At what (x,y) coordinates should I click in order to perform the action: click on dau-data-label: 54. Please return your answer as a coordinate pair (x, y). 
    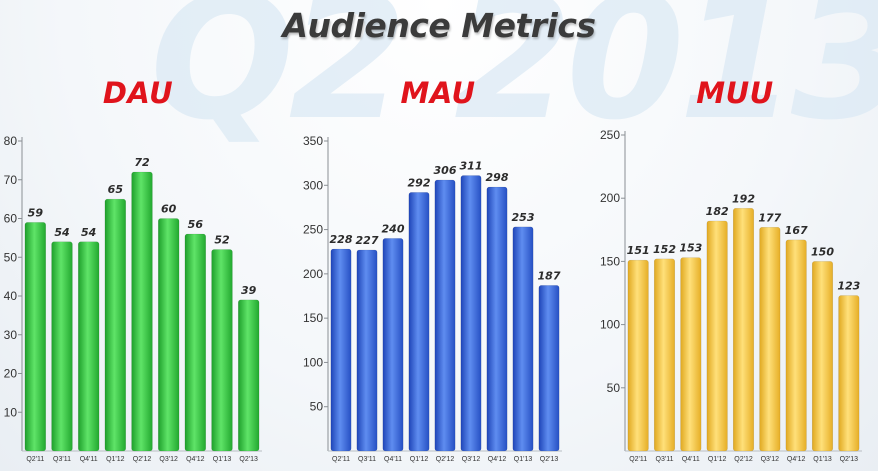
    Looking at the image, I should click on (88, 232).